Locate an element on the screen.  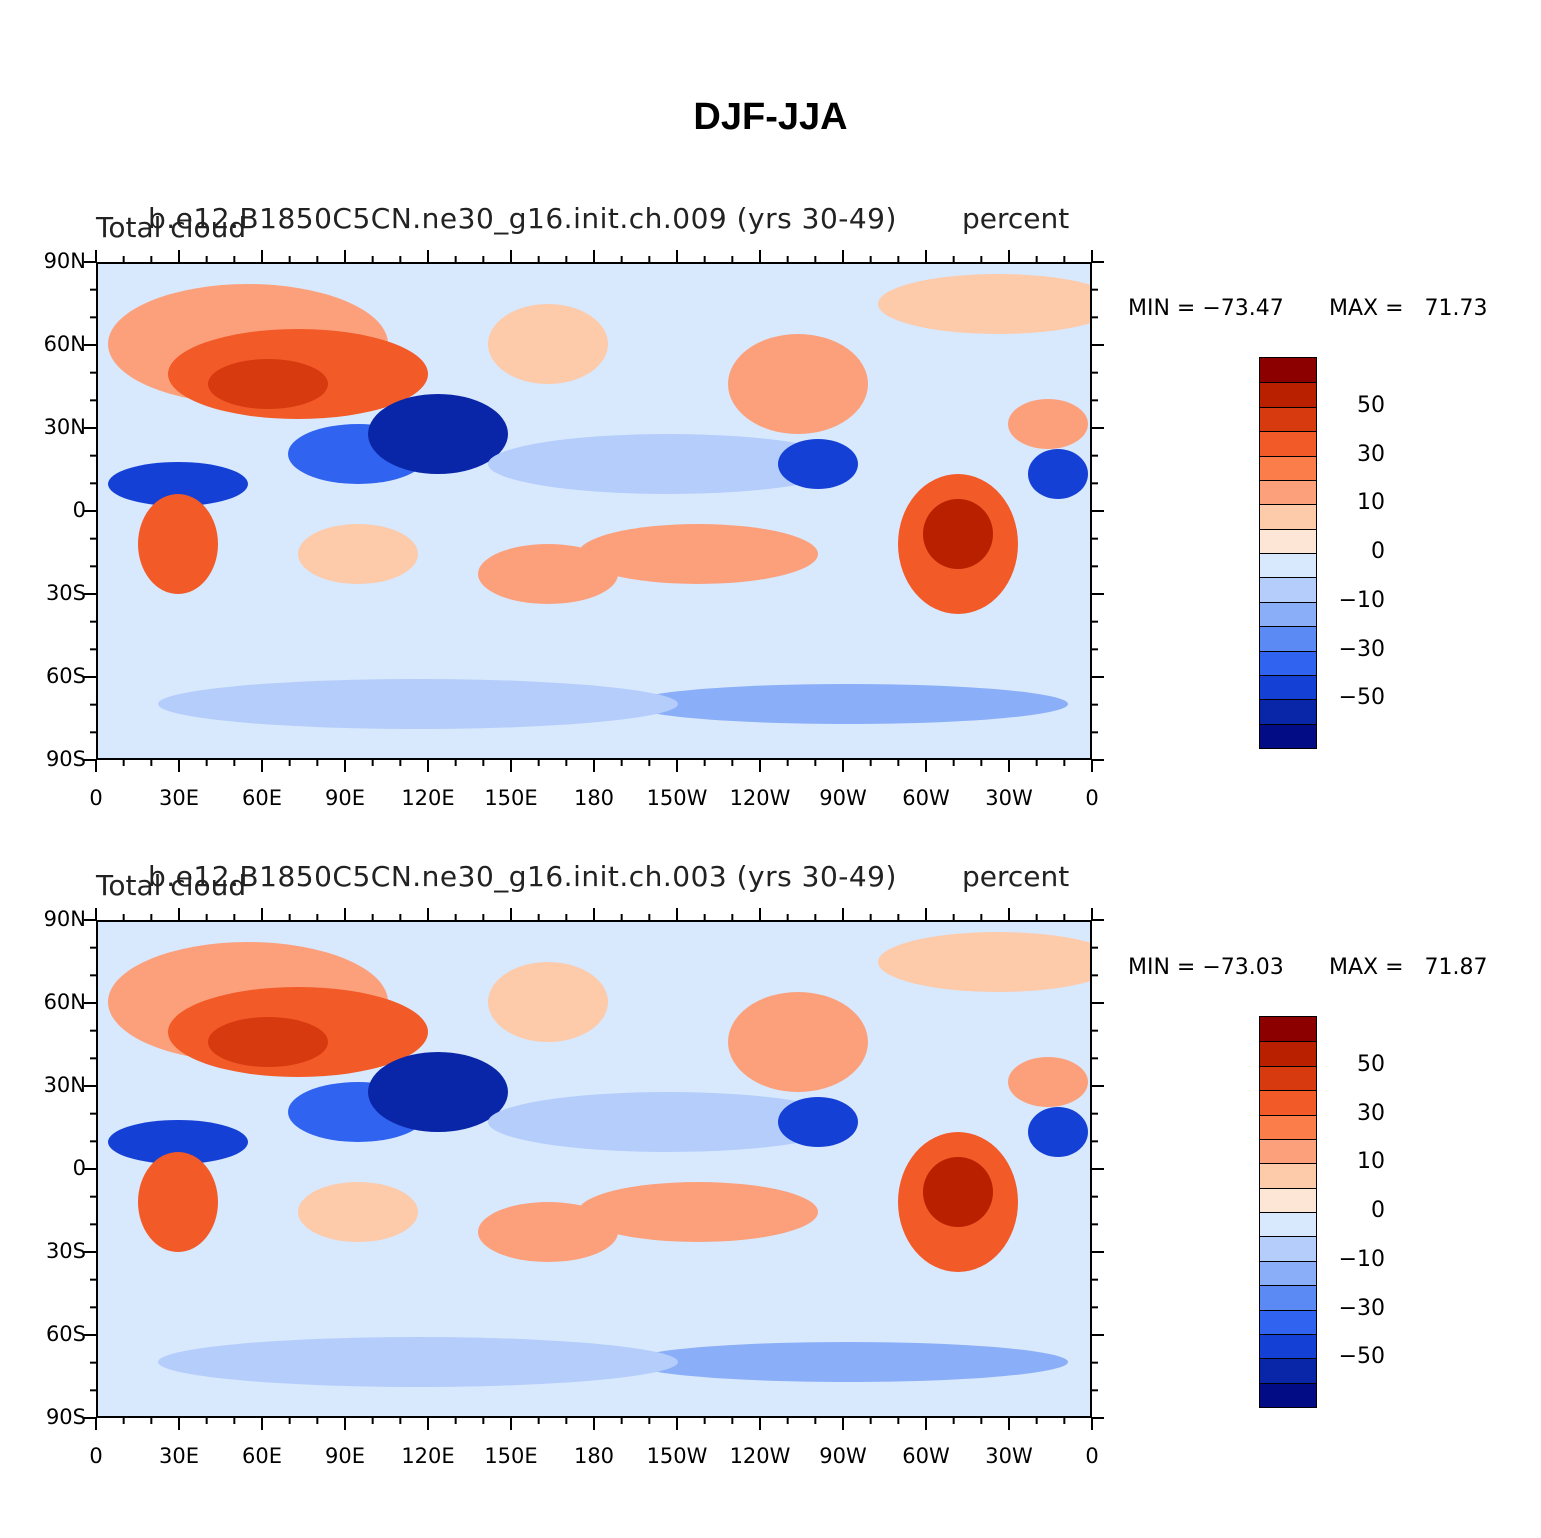
lon-tick-label: 30W is located at coordinates (1009, 798).